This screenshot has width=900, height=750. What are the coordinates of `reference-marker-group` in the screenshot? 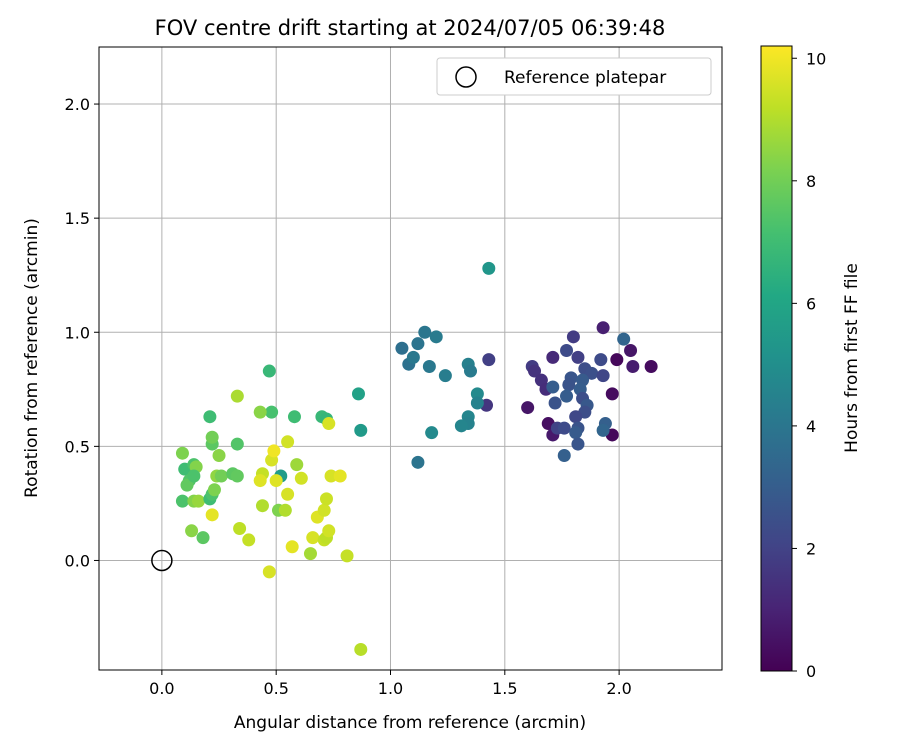 It's located at (162, 560).